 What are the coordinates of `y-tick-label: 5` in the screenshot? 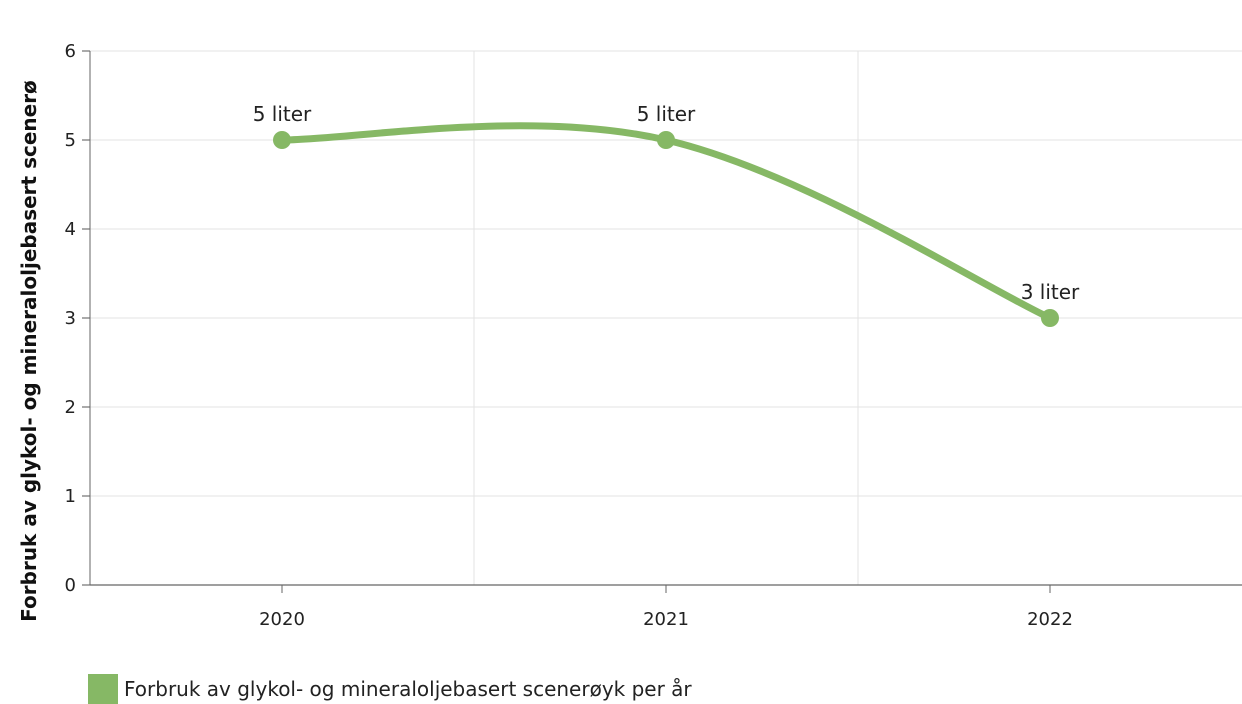 It's located at (70, 140).